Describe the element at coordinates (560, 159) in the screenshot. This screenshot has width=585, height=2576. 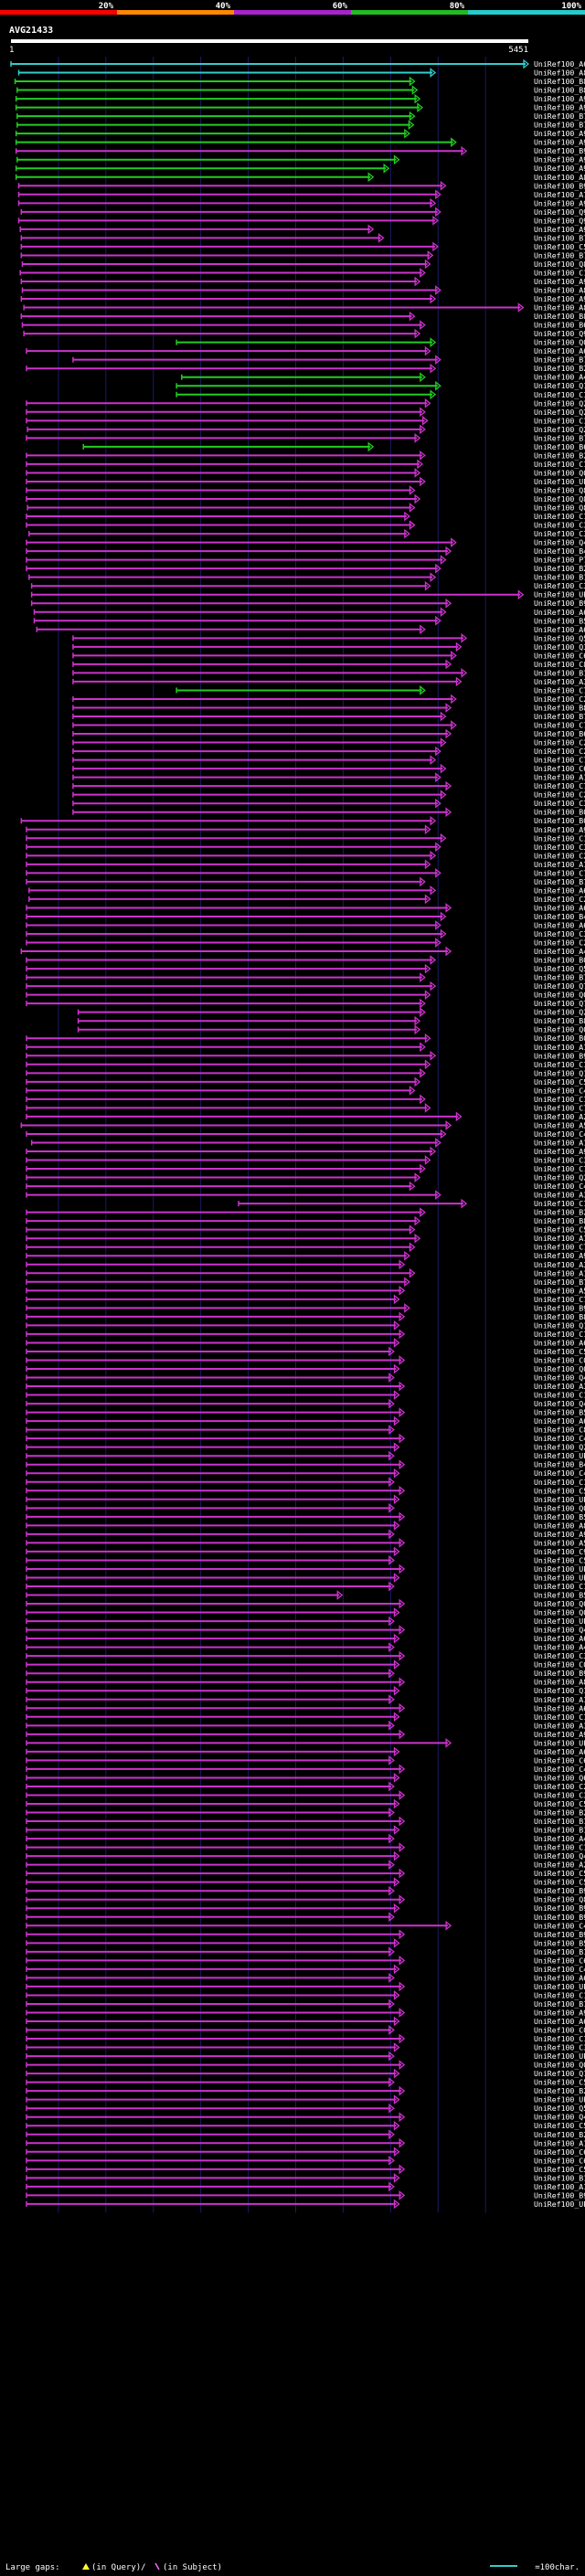
I see `hit-label: UniRef100_A9RU17` at that location.